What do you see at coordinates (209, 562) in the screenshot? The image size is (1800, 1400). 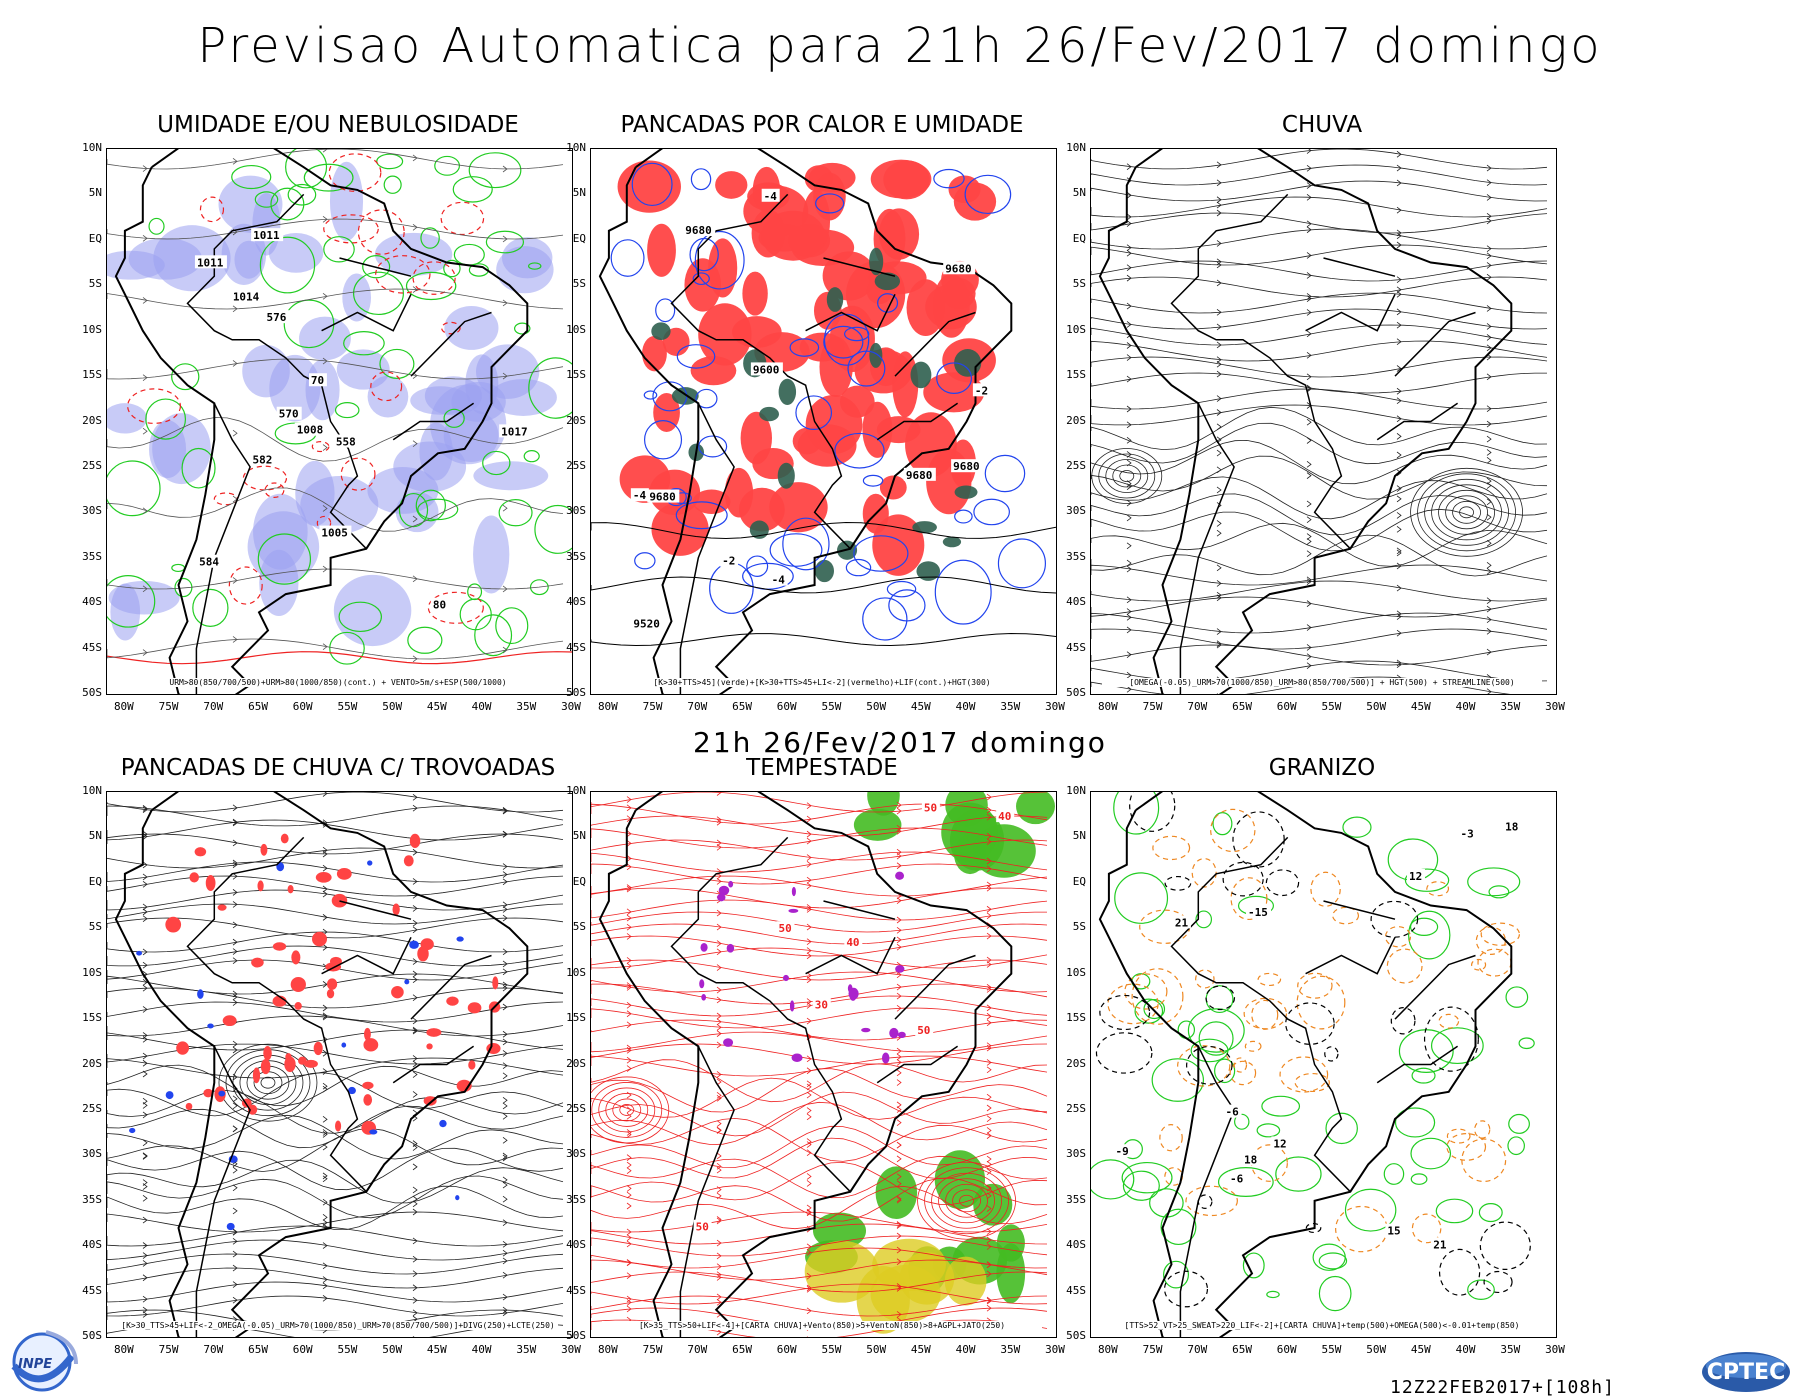 I see `svg-text: 584` at bounding box center [209, 562].